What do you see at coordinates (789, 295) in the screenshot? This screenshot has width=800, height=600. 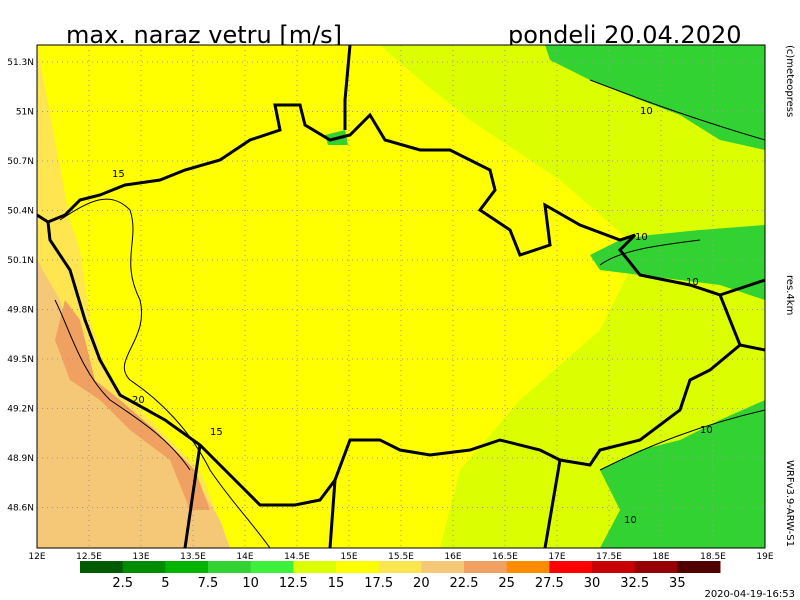 I see `resolution: res.4km` at bounding box center [789, 295].